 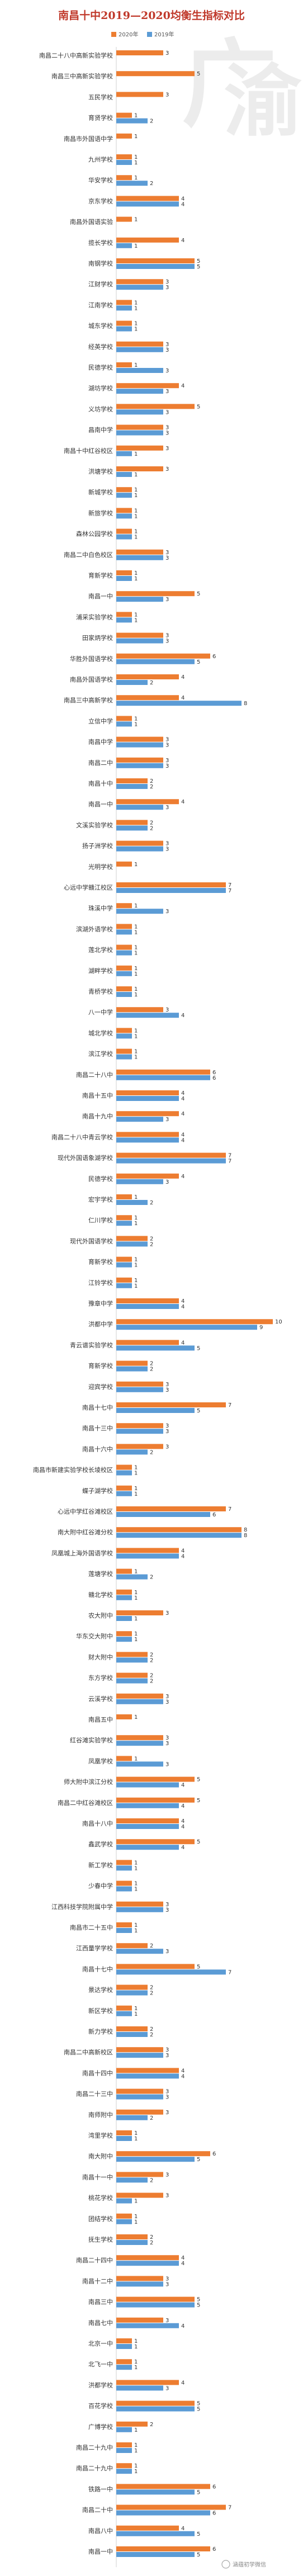 What do you see at coordinates (100, 1283) in the screenshot?
I see `category-label: 江铃学校` at bounding box center [100, 1283].